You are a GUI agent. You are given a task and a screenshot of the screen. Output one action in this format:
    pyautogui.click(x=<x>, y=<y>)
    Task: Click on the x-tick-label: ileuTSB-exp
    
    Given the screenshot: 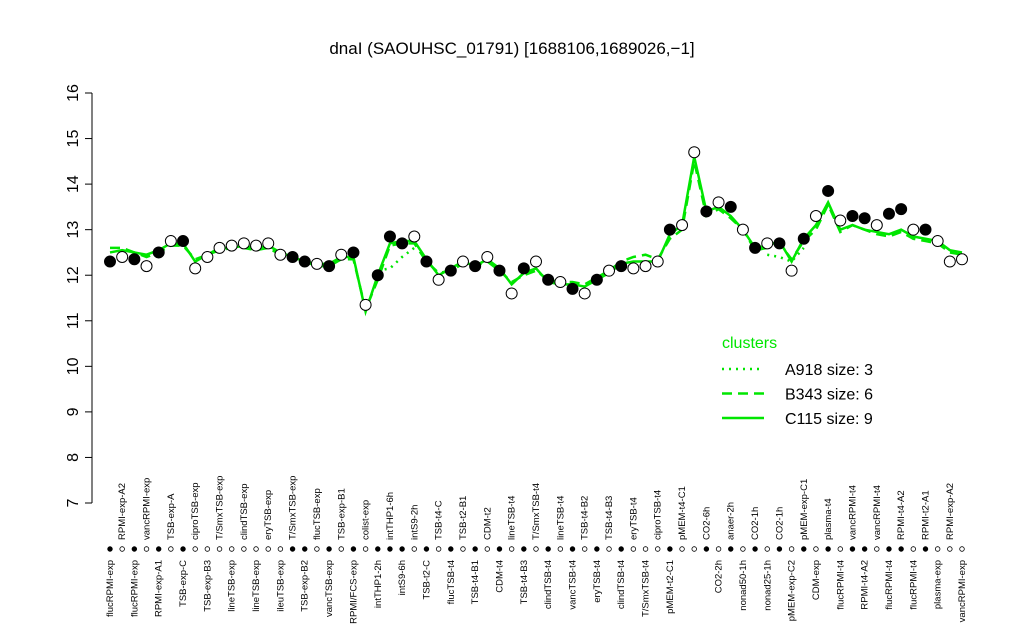 What is the action you would take?
    pyautogui.click(x=280, y=586)
    